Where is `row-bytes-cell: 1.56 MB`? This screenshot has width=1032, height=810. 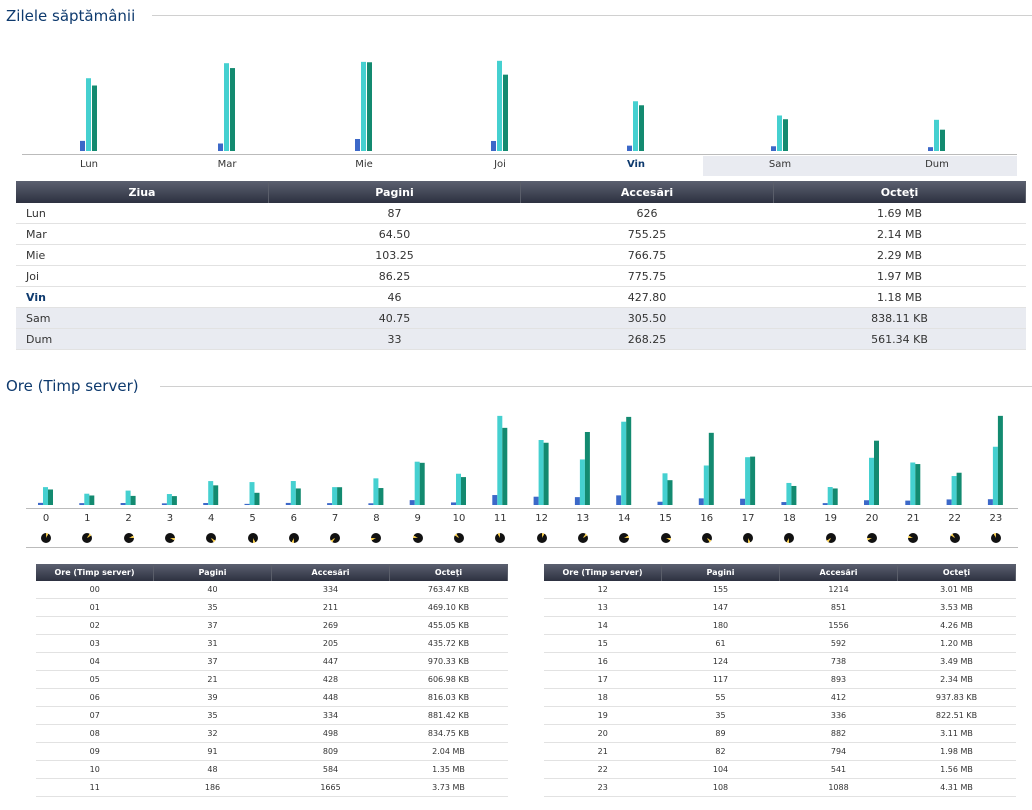 row-bytes-cell: 1.56 MB is located at coordinates (956, 769).